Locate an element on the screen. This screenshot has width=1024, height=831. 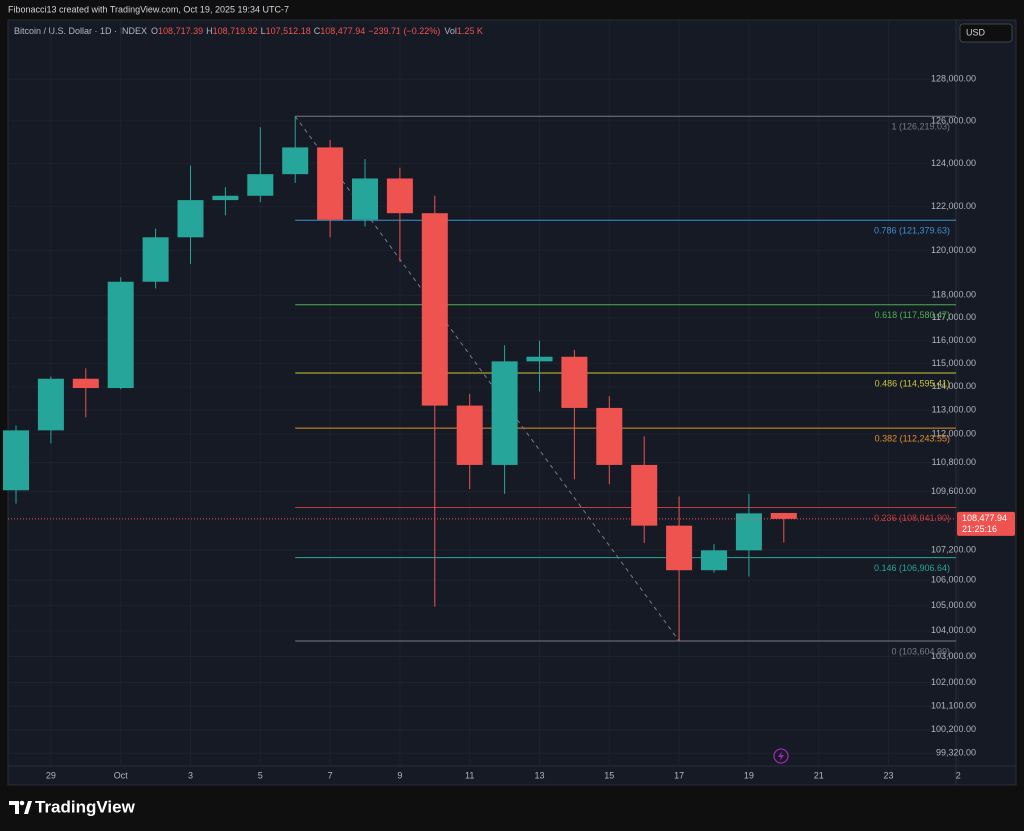
currency-button is located at coordinates (986, 33).